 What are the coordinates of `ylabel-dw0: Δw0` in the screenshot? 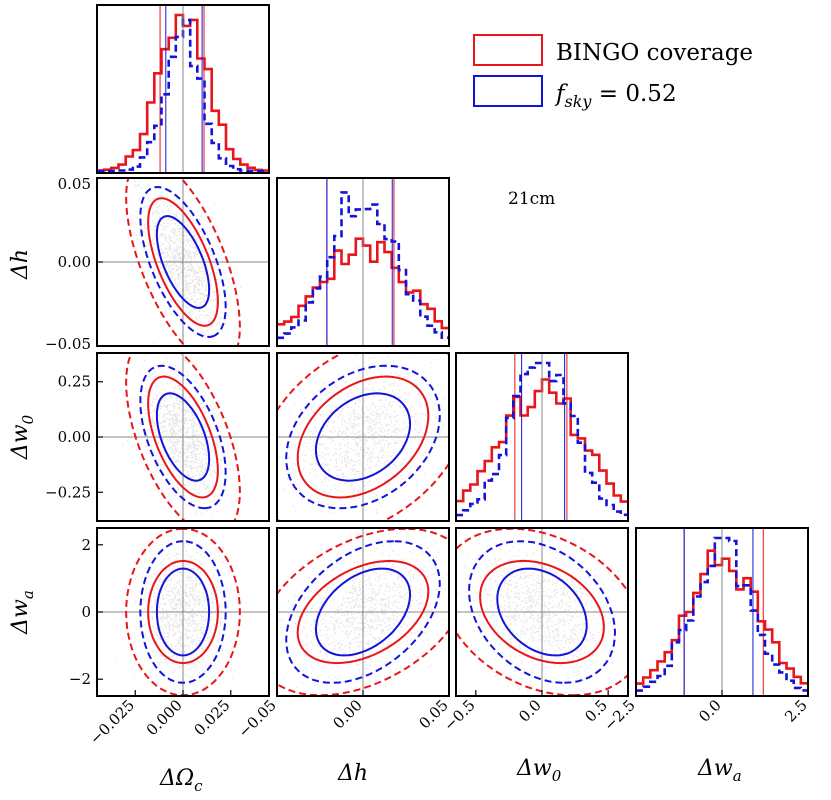 It's located at (22, 437).